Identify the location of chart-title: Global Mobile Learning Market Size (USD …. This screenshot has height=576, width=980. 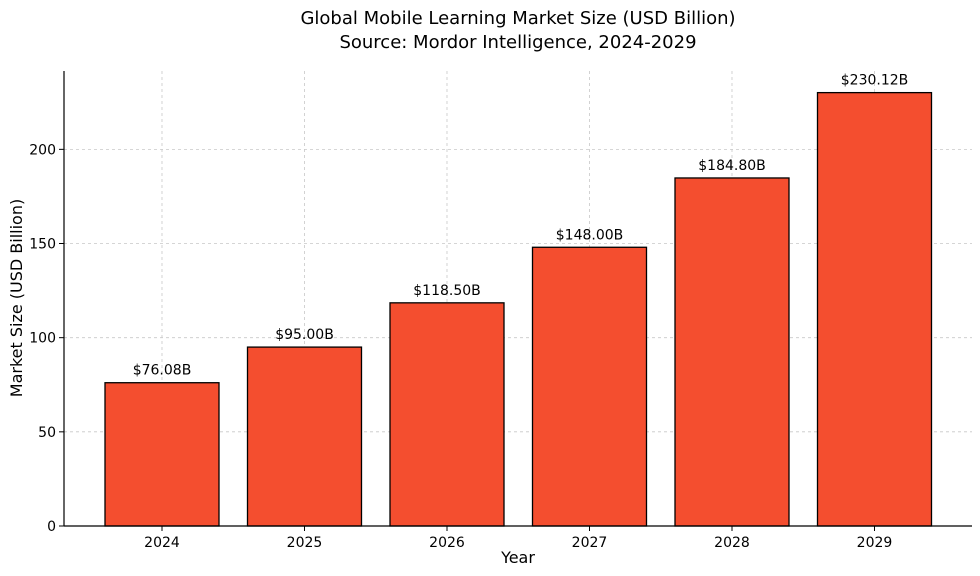
(517, 18).